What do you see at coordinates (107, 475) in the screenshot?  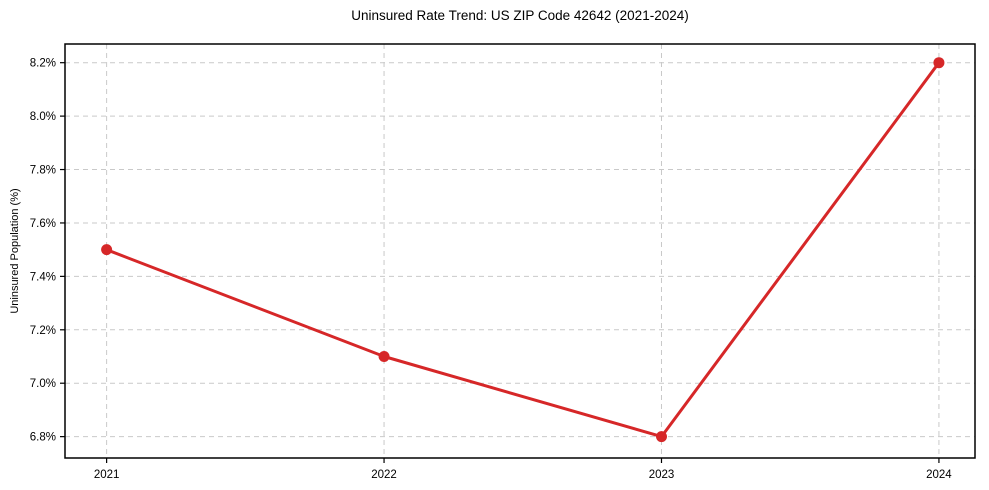 I see `x-tick-label: 2021` at bounding box center [107, 475].